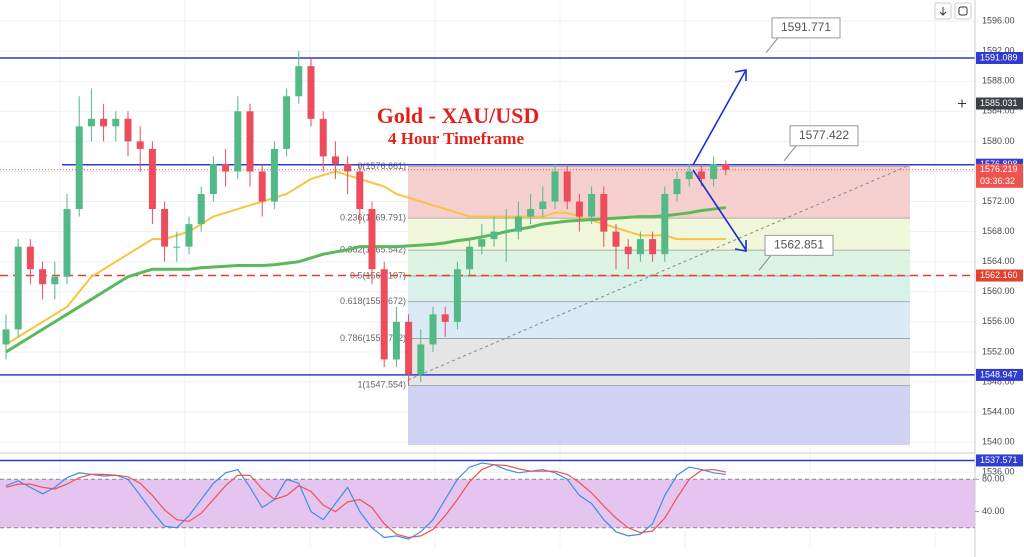 This screenshot has height=557, width=1024. Describe the element at coordinates (998, 321) in the screenshot. I see `y-tick-label: 1556.00` at that location.